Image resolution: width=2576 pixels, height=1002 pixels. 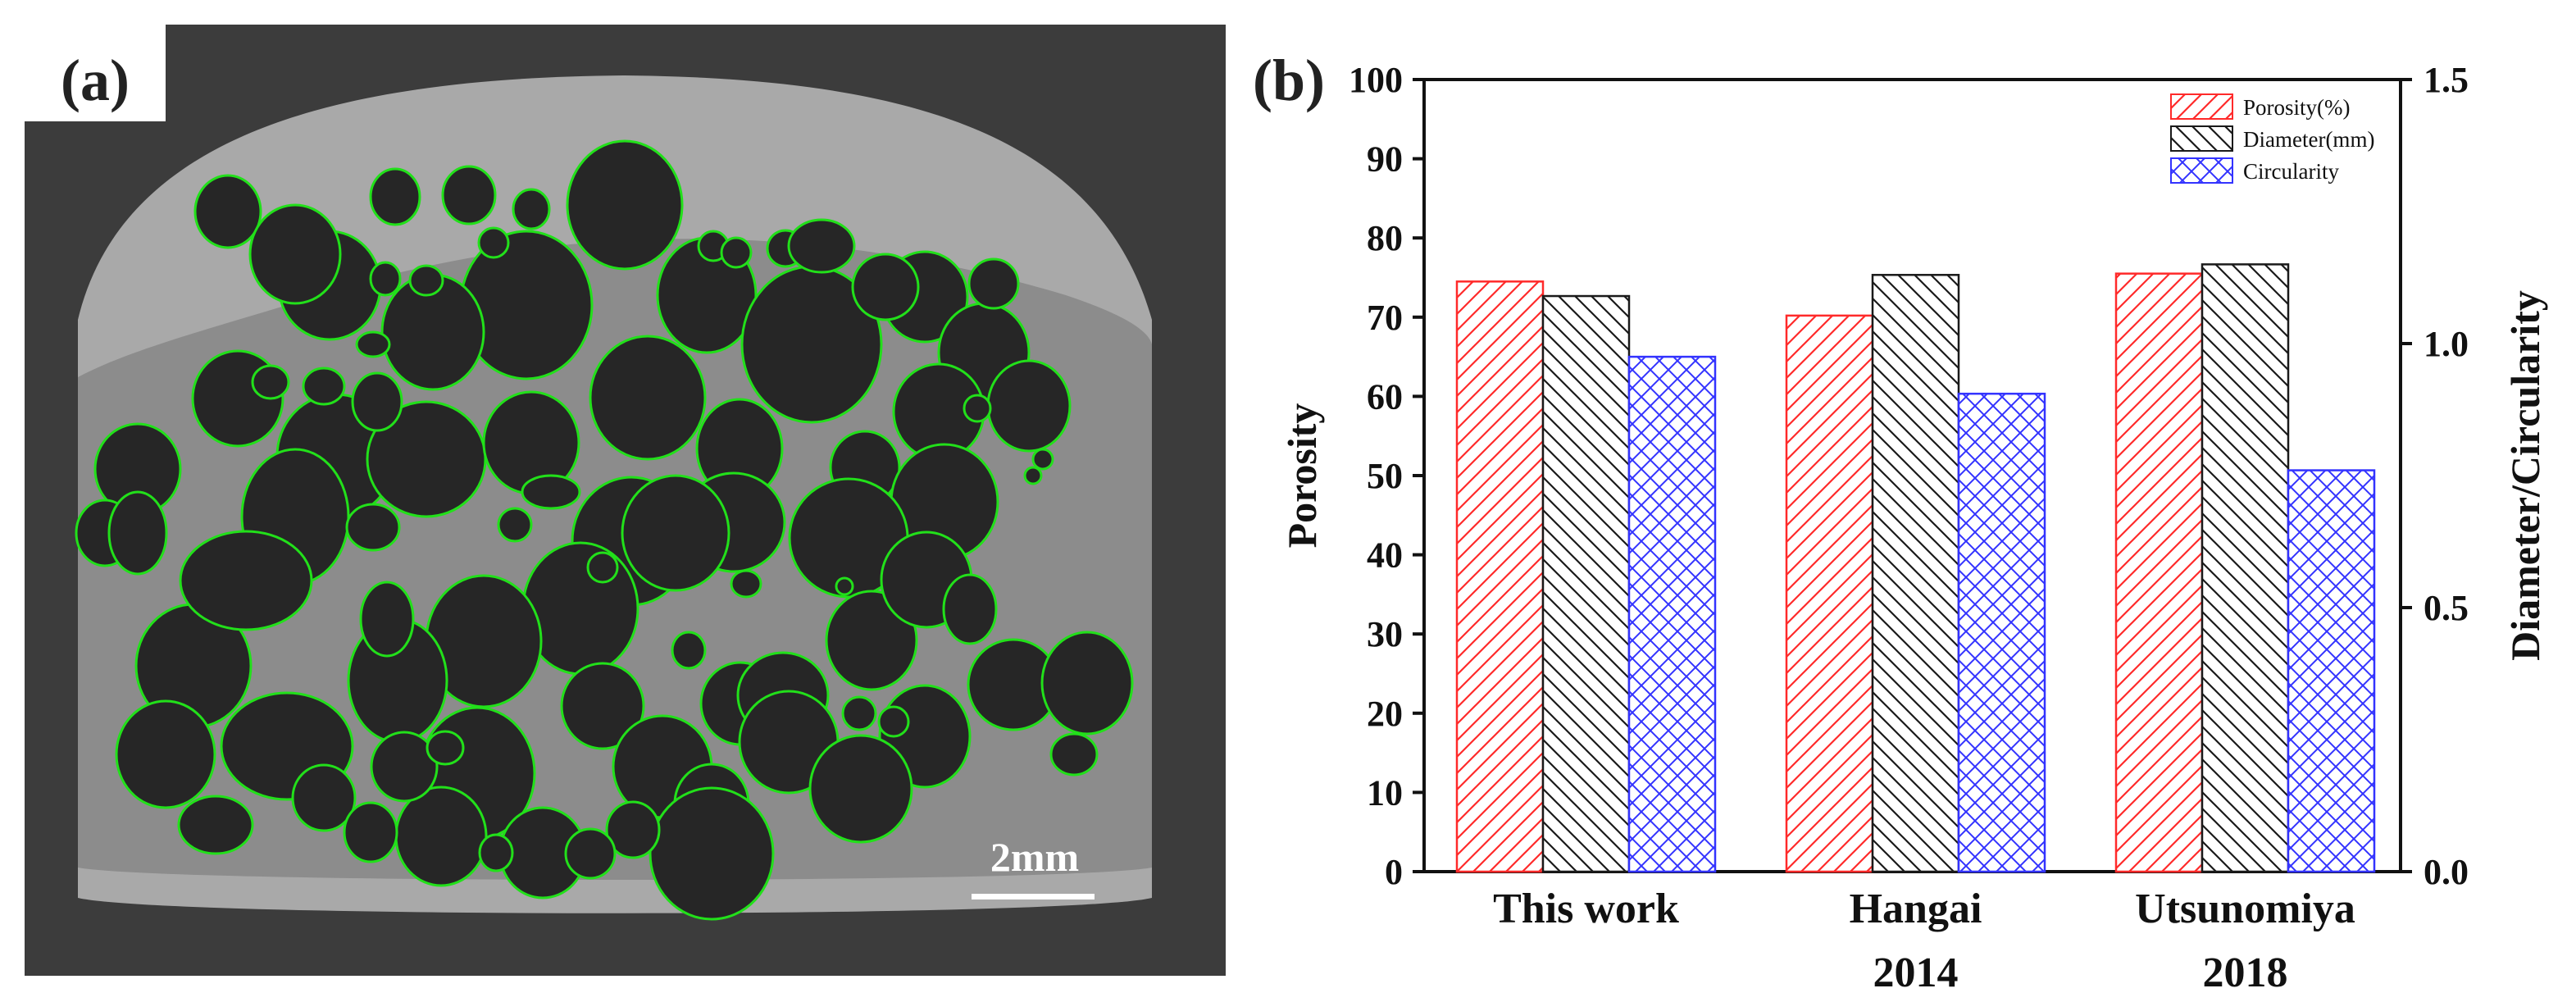 What do you see at coordinates (1385, 159) in the screenshot?
I see `left-tick-label: 90` at bounding box center [1385, 159].